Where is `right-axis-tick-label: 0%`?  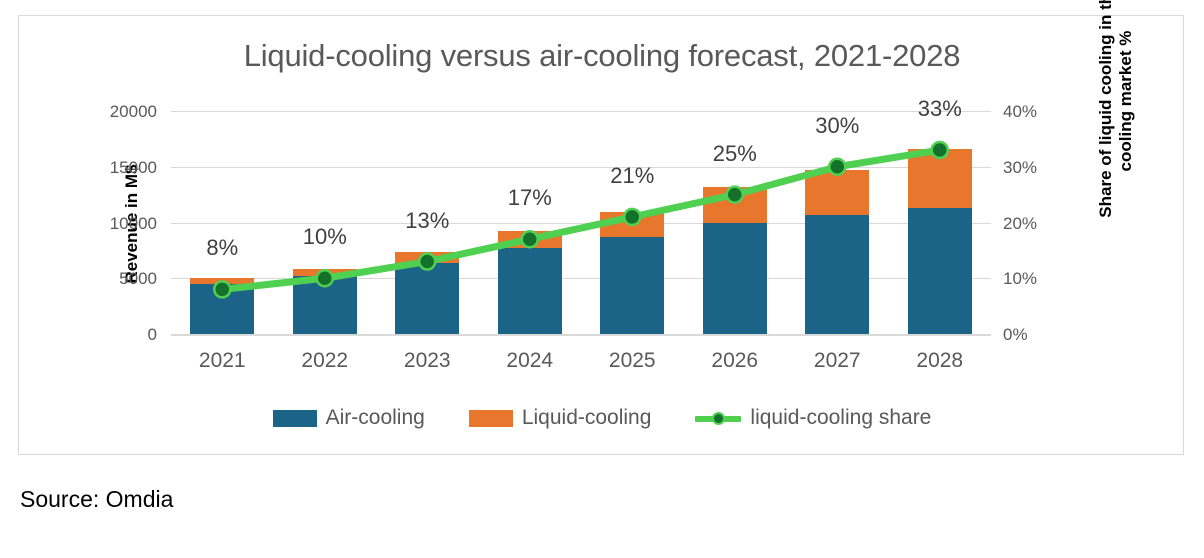
right-axis-tick-label: 0% is located at coordinates (1015, 334).